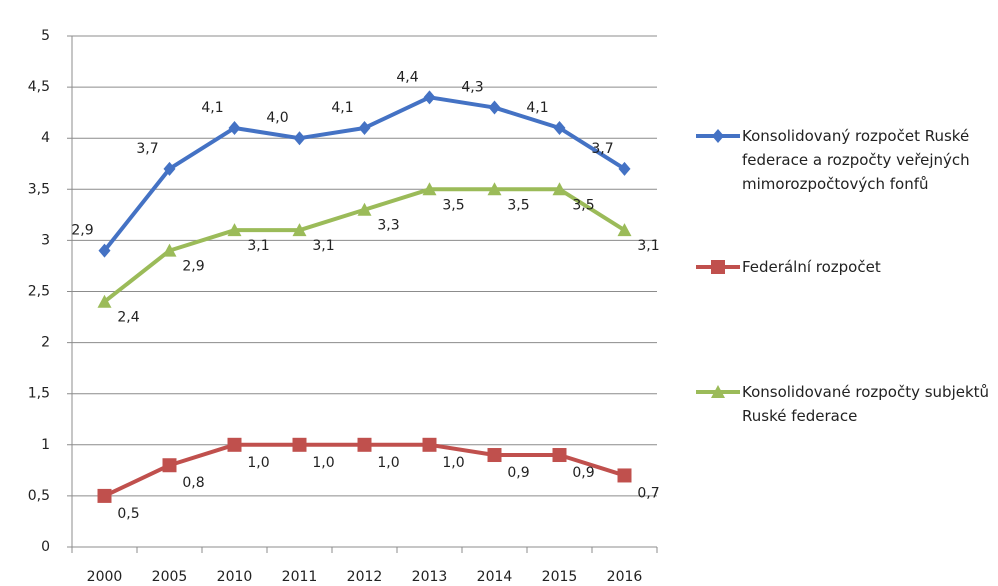 This screenshot has height=586, width=998. What do you see at coordinates (388, 226) in the screenshot?
I see `data-label: 3,3` at bounding box center [388, 226].